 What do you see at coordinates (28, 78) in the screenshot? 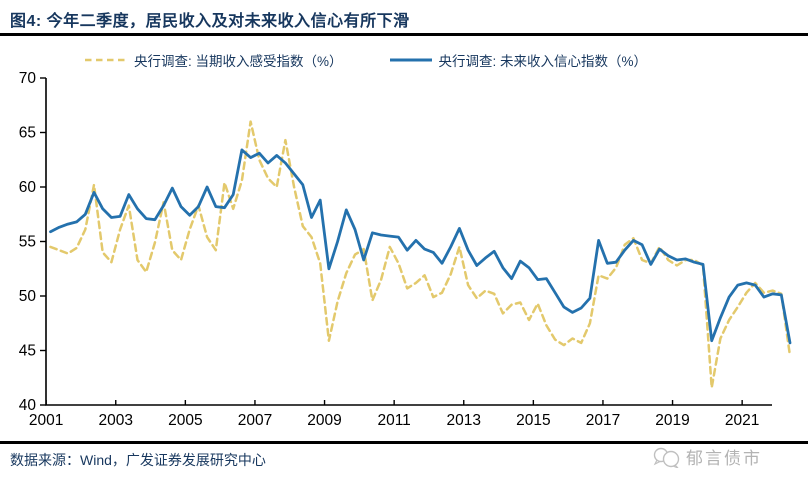
I see `y-axis-label: 70` at bounding box center [28, 78].